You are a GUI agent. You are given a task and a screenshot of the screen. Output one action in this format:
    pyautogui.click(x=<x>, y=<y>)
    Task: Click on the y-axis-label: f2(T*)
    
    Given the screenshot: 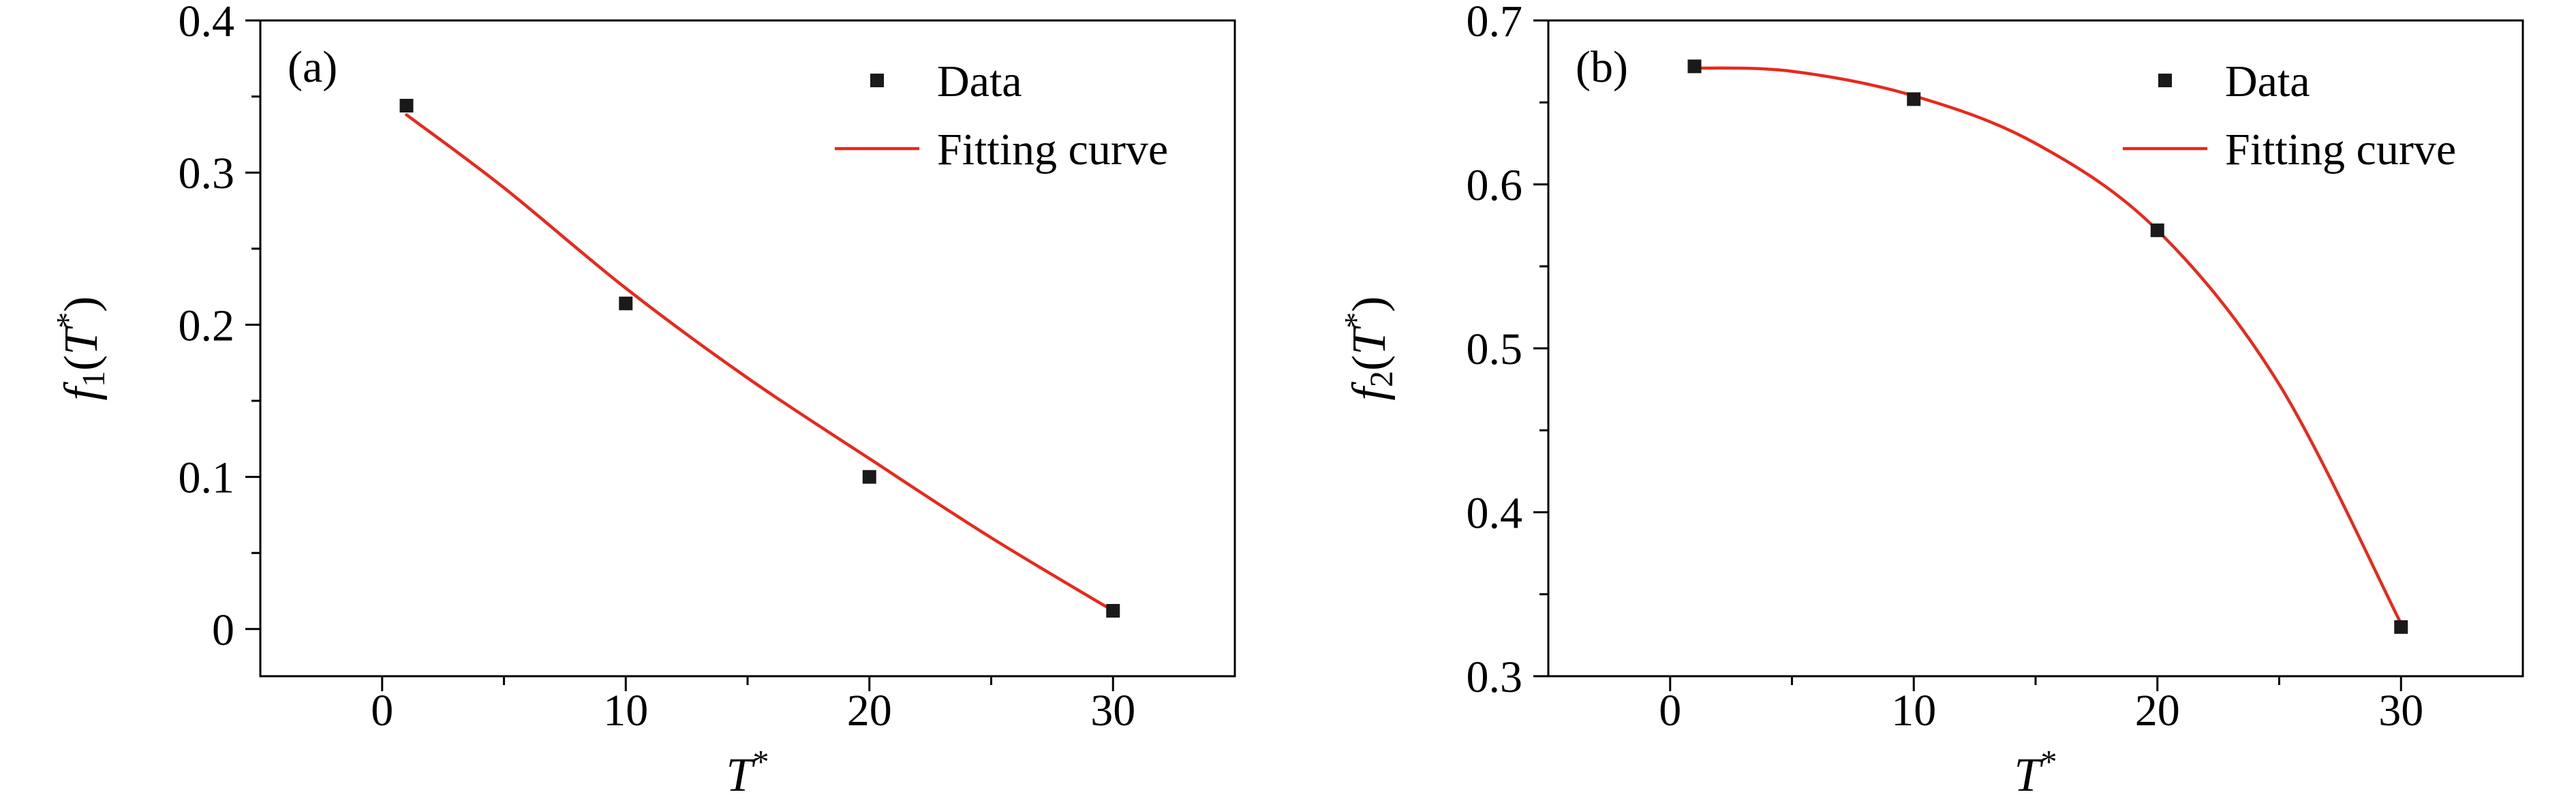 What is the action you would take?
    pyautogui.click(x=1369, y=348)
    